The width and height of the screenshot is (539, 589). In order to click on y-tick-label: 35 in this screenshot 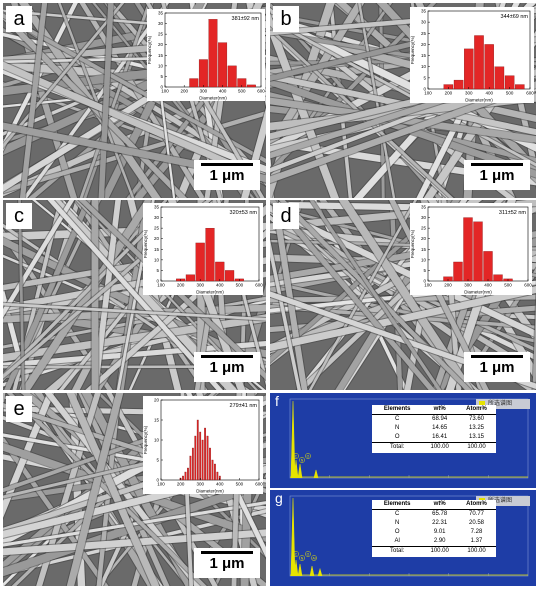, I will do `click(424, 207)`.